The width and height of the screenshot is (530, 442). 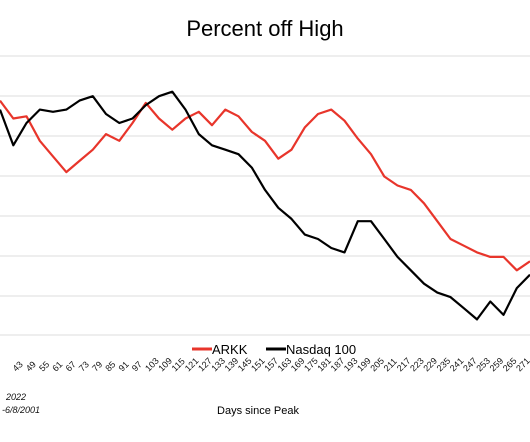 What do you see at coordinates (321, 349) in the screenshot?
I see `legend-label: Nasdaq 100` at bounding box center [321, 349].